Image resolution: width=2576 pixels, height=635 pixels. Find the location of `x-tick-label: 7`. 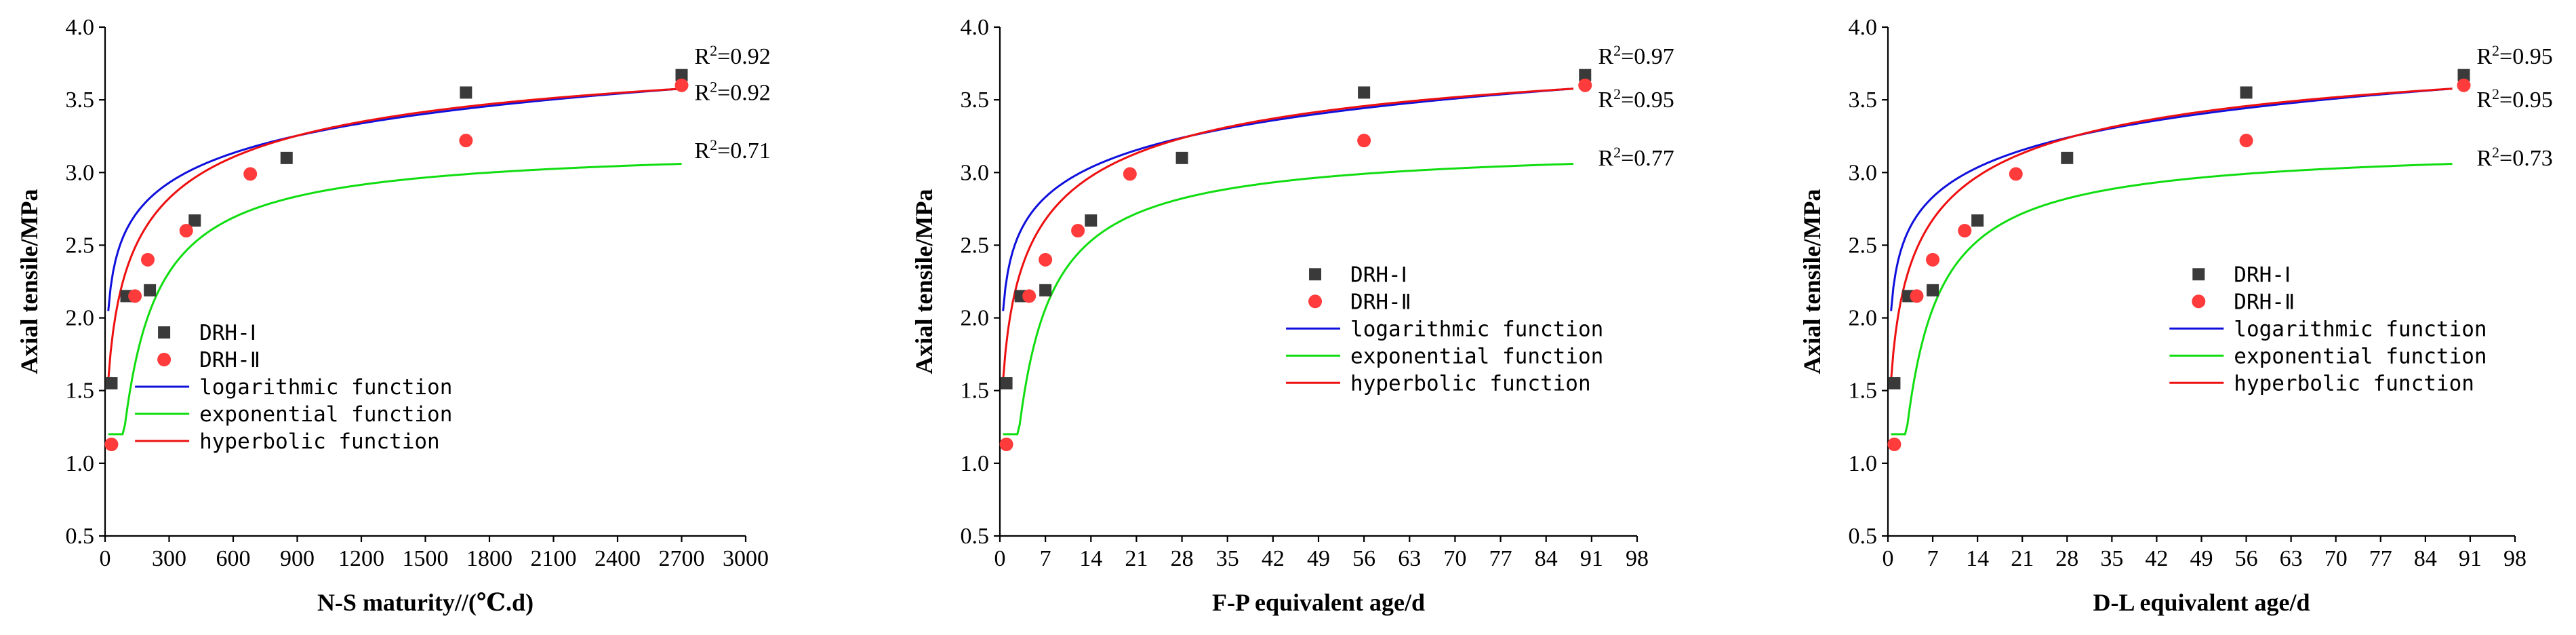

x-tick-label: 7 is located at coordinates (1045, 559).